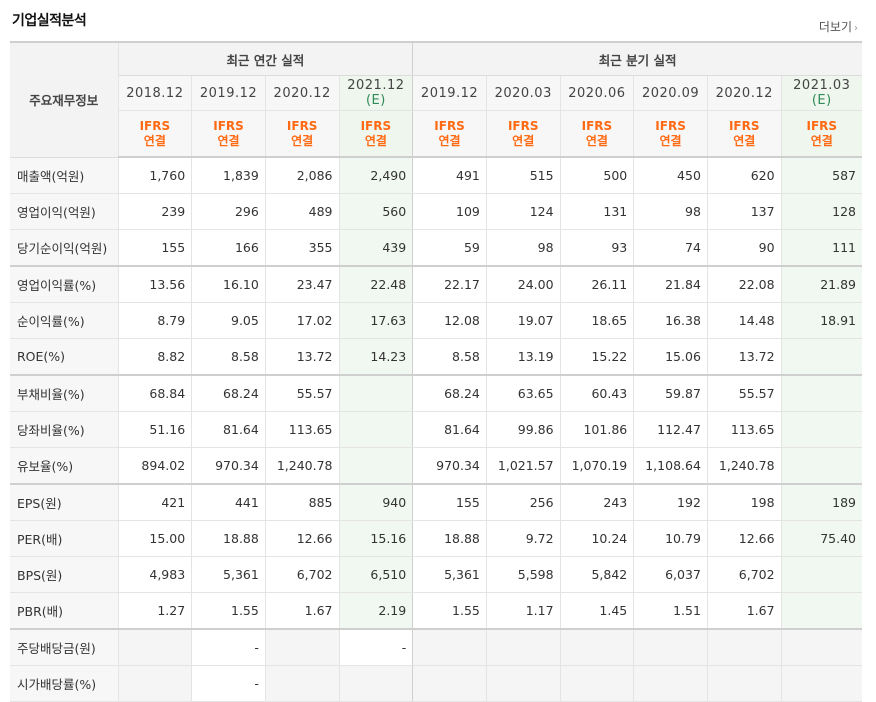 Image resolution: width=876 pixels, height=702 pixels. What do you see at coordinates (376, 320) in the screenshot?
I see `table-cell: 17.63` at bounding box center [376, 320].